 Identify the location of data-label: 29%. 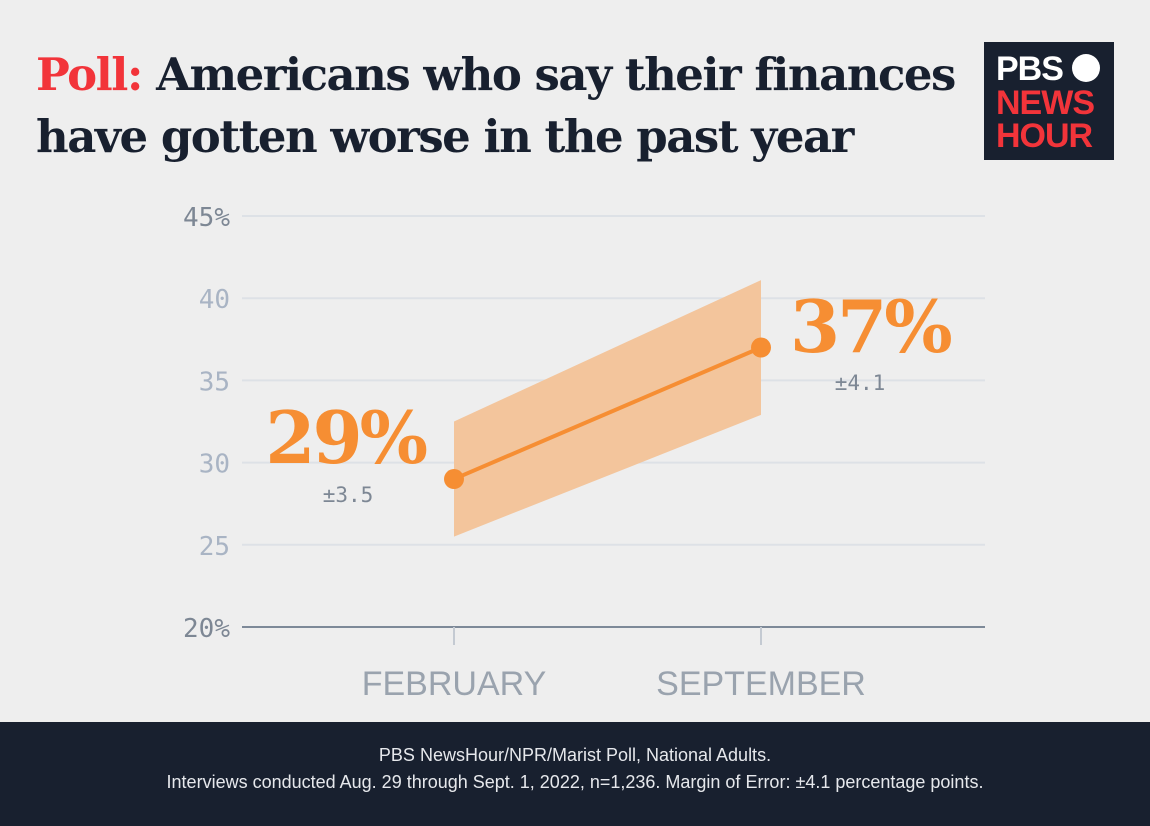
(345, 437).